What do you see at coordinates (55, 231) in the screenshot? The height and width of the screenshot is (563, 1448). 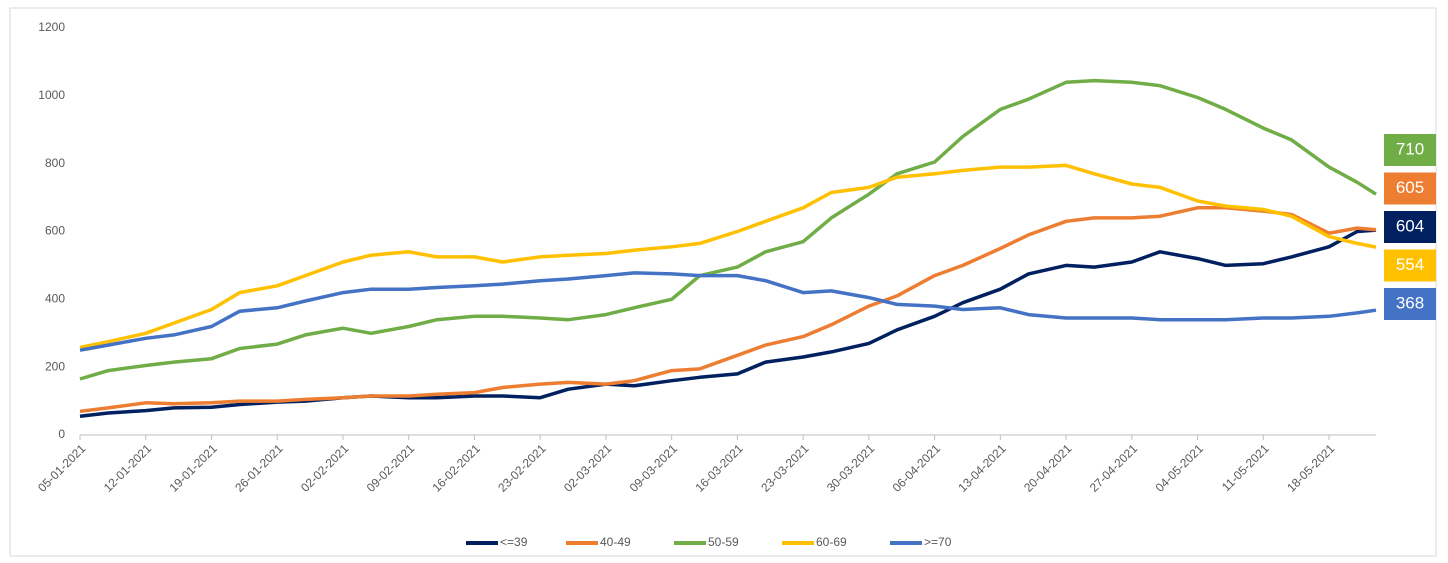 I see `y-tick-label: 600` at bounding box center [55, 231].